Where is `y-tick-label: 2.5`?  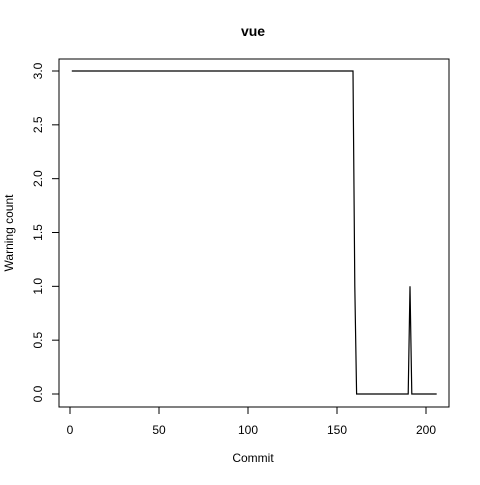 y-tick-label: 2.5 is located at coordinates (38, 124).